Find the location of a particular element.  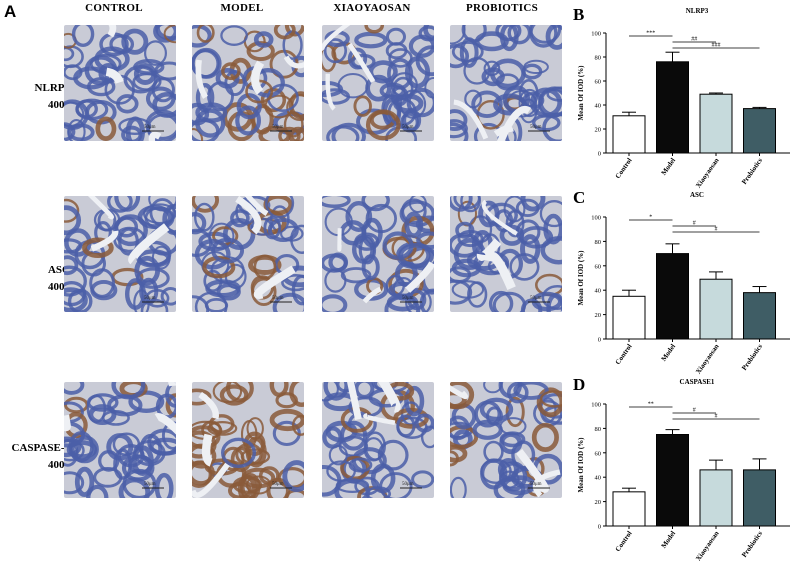

chart-d-bar-control is located at coordinates (629, 509).